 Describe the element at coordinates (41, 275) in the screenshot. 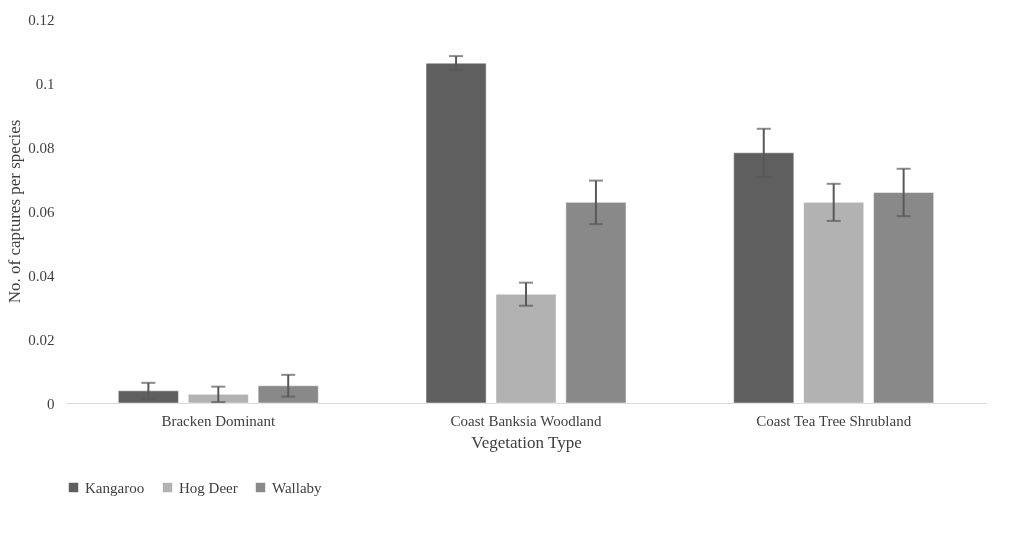

I see `y-tick-label: 0.04` at that location.